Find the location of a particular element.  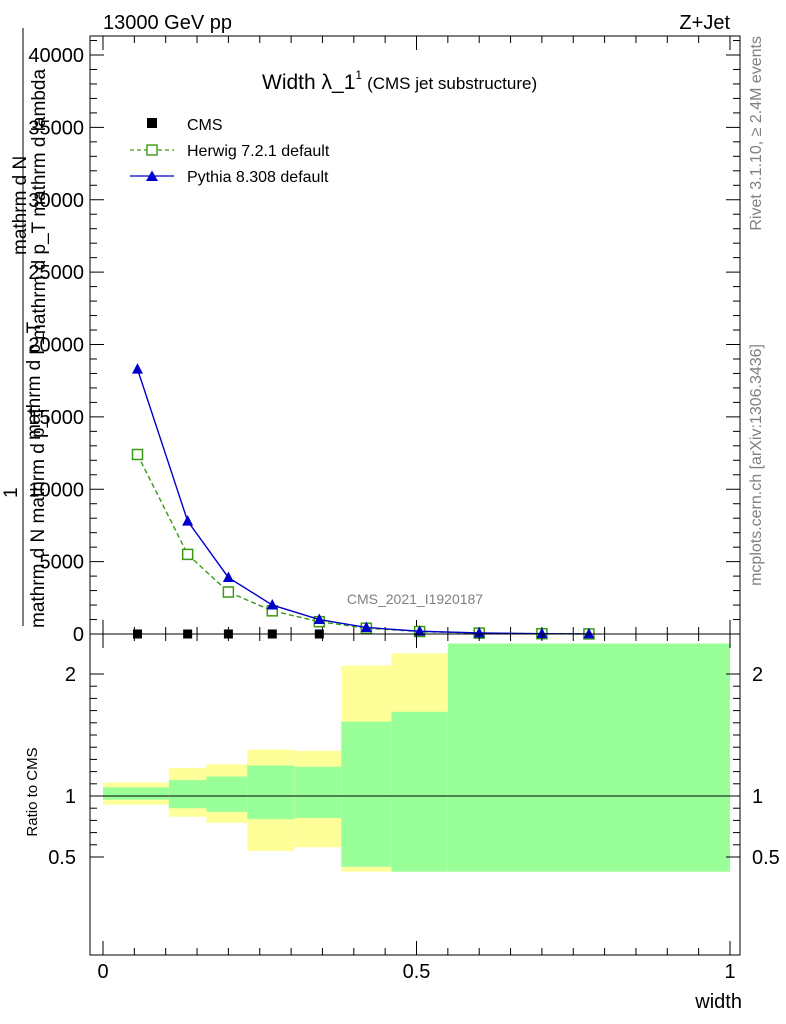

analysis-watermark: CMS_2021_I1920187 is located at coordinates (415, 599).